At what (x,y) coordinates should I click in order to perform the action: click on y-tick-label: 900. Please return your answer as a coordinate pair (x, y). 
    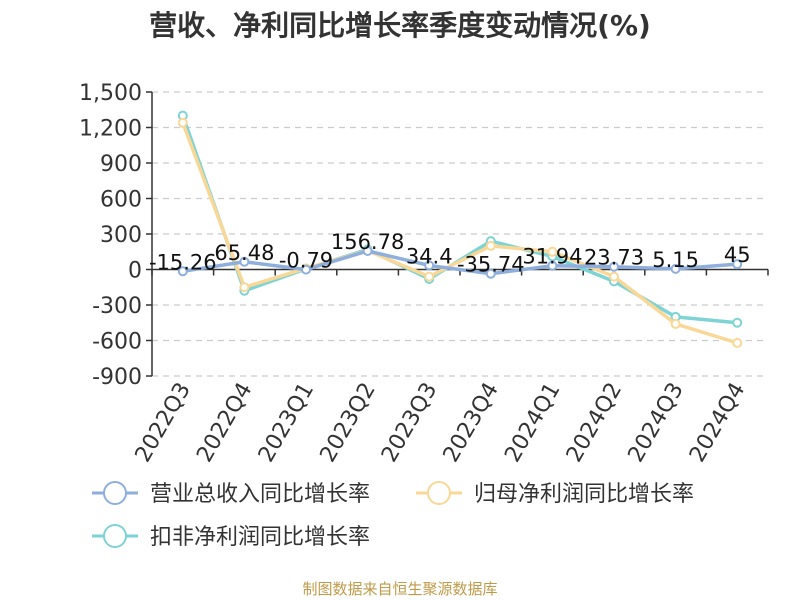
    Looking at the image, I should click on (121, 164).